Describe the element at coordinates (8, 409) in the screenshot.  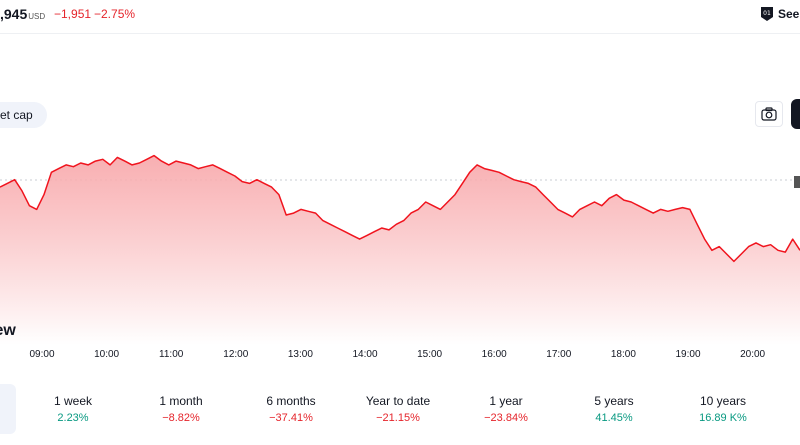
I see `period-tile` at that location.